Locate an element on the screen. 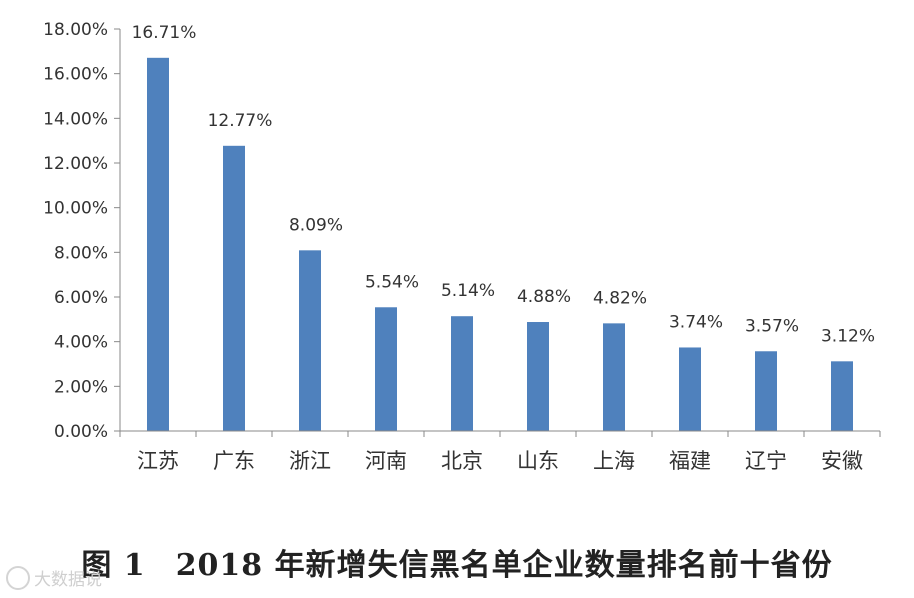 This screenshot has width=914, height=598. watermark-logo-icon is located at coordinates (18, 578).